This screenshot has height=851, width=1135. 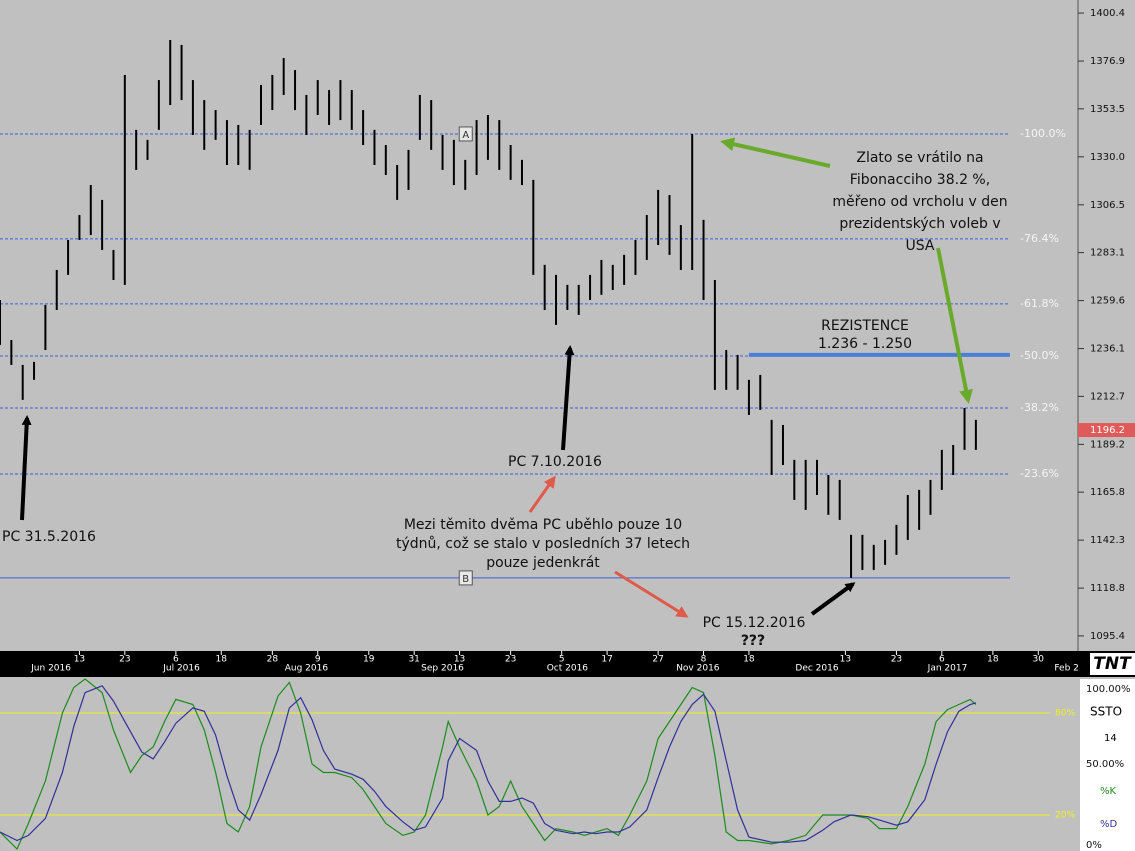 I want to click on indicator-period: 14, so click(x=1110, y=738).